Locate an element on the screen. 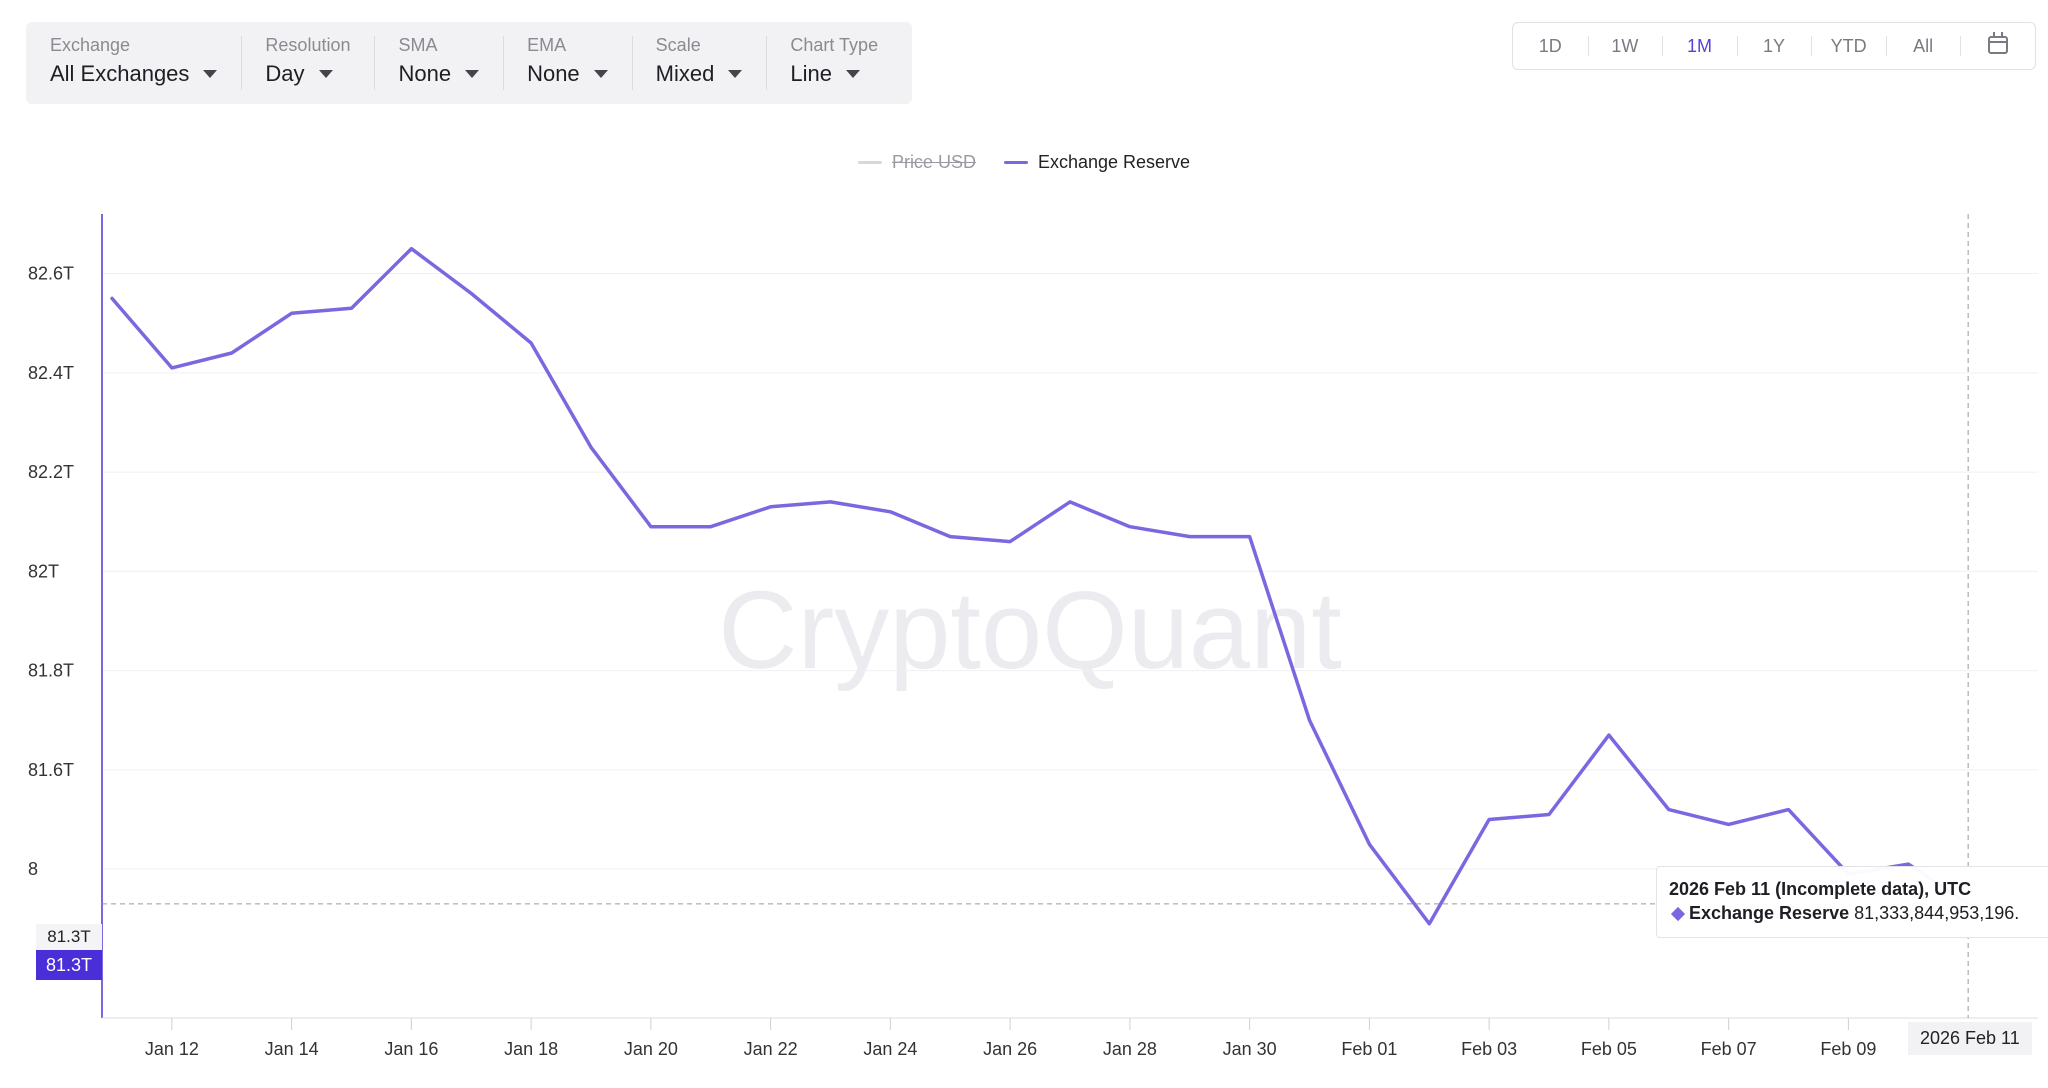 This screenshot has height=1088, width=2048. tooltip-series-name: Exchange Reserve is located at coordinates (1769, 913).